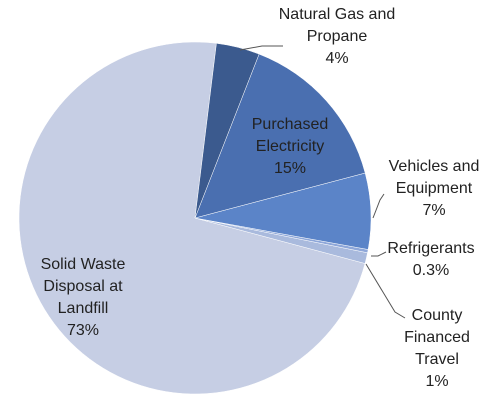 This screenshot has height=404, width=493. I want to click on slice-label: Refrigerants 0.3%, so click(431, 260).